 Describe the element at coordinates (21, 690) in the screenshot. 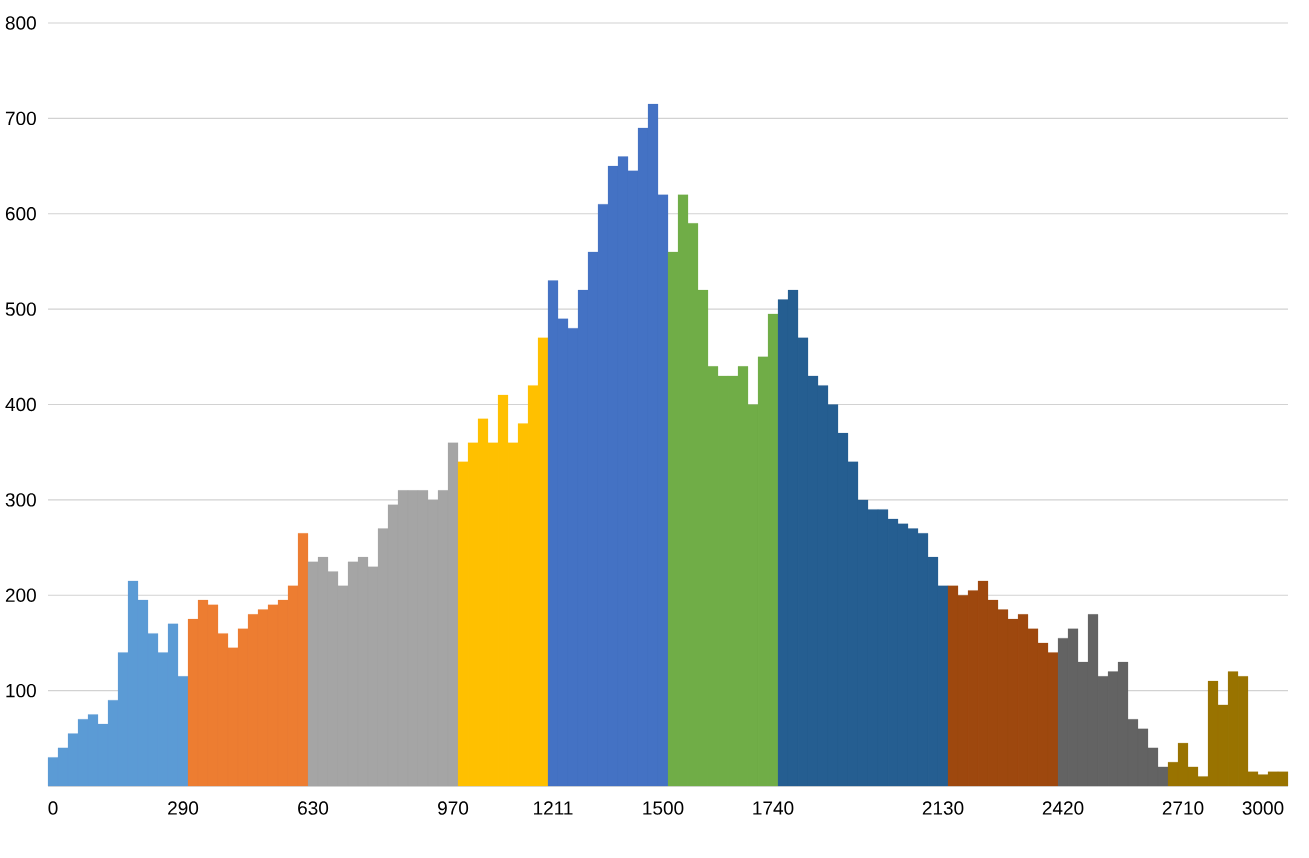

I see `y-tick-label: 100` at that location.